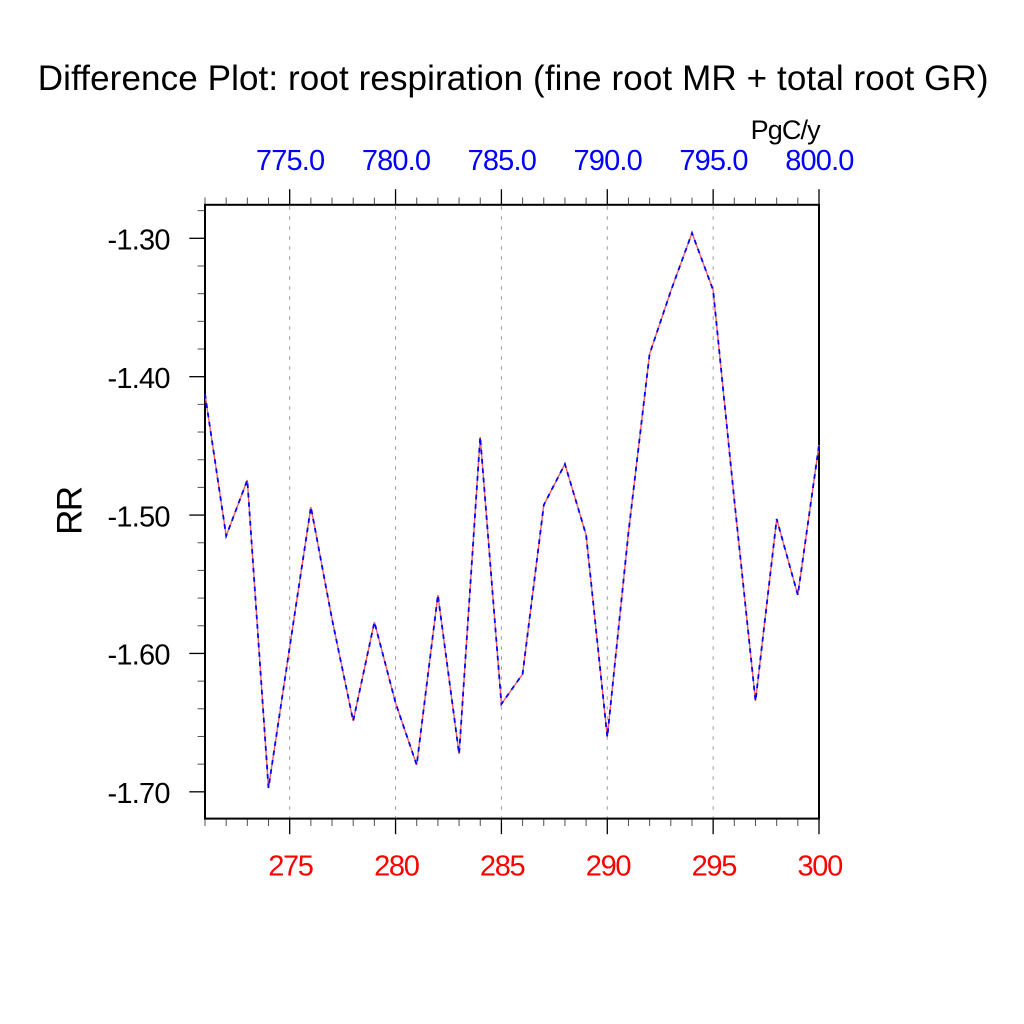 Image resolution: width=1024 pixels, height=1024 pixels. What do you see at coordinates (290, 867) in the screenshot?
I see `svg-text: 275` at bounding box center [290, 867].